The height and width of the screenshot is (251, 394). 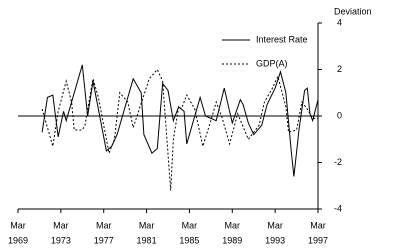 What do you see at coordinates (338, 162) in the screenshot?
I see `y-tick-label: -2` at bounding box center [338, 162].